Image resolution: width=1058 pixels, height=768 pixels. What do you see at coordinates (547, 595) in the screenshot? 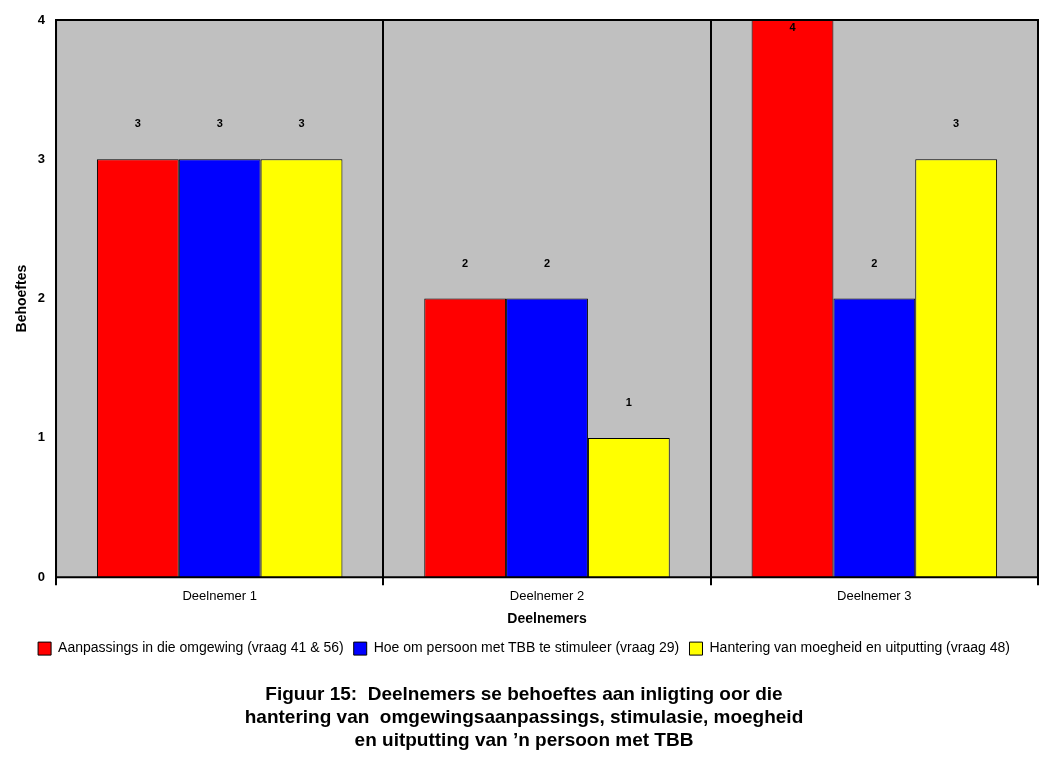
I see `x-tick-label: Deelnemer 2` at bounding box center [547, 595].